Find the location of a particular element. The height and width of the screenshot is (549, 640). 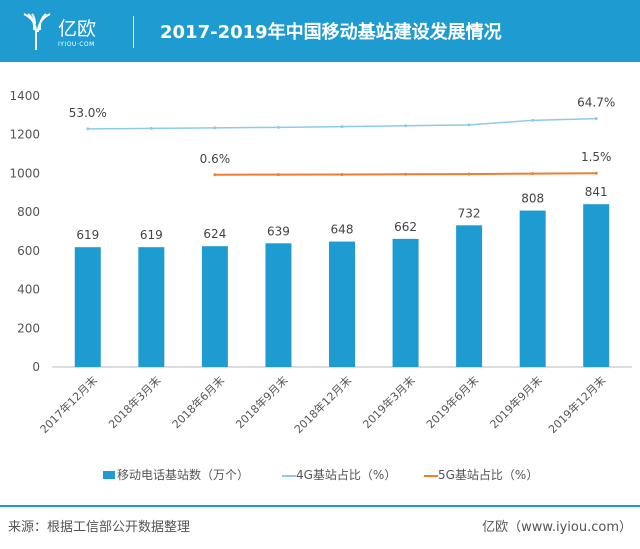

legend-bar-label: 移动电话基站数（万个） is located at coordinates (183, 475).